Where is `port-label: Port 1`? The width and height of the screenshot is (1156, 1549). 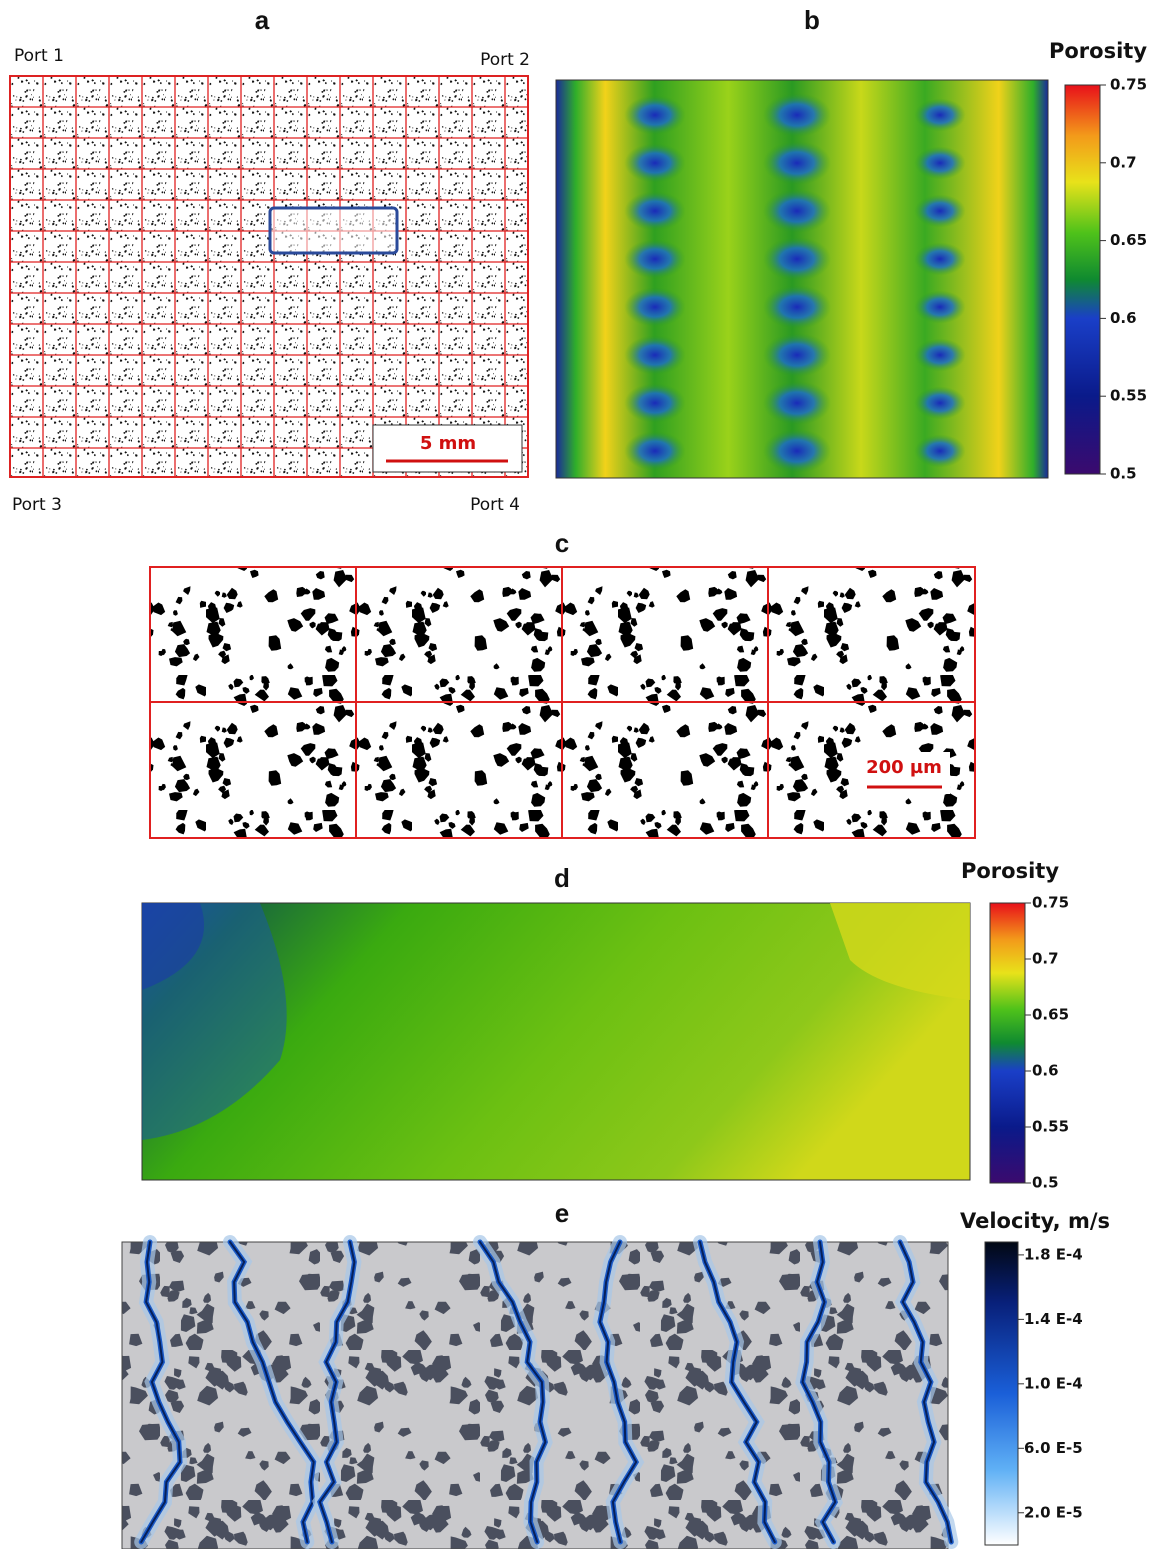
port-label: Port 1 is located at coordinates (39, 56).